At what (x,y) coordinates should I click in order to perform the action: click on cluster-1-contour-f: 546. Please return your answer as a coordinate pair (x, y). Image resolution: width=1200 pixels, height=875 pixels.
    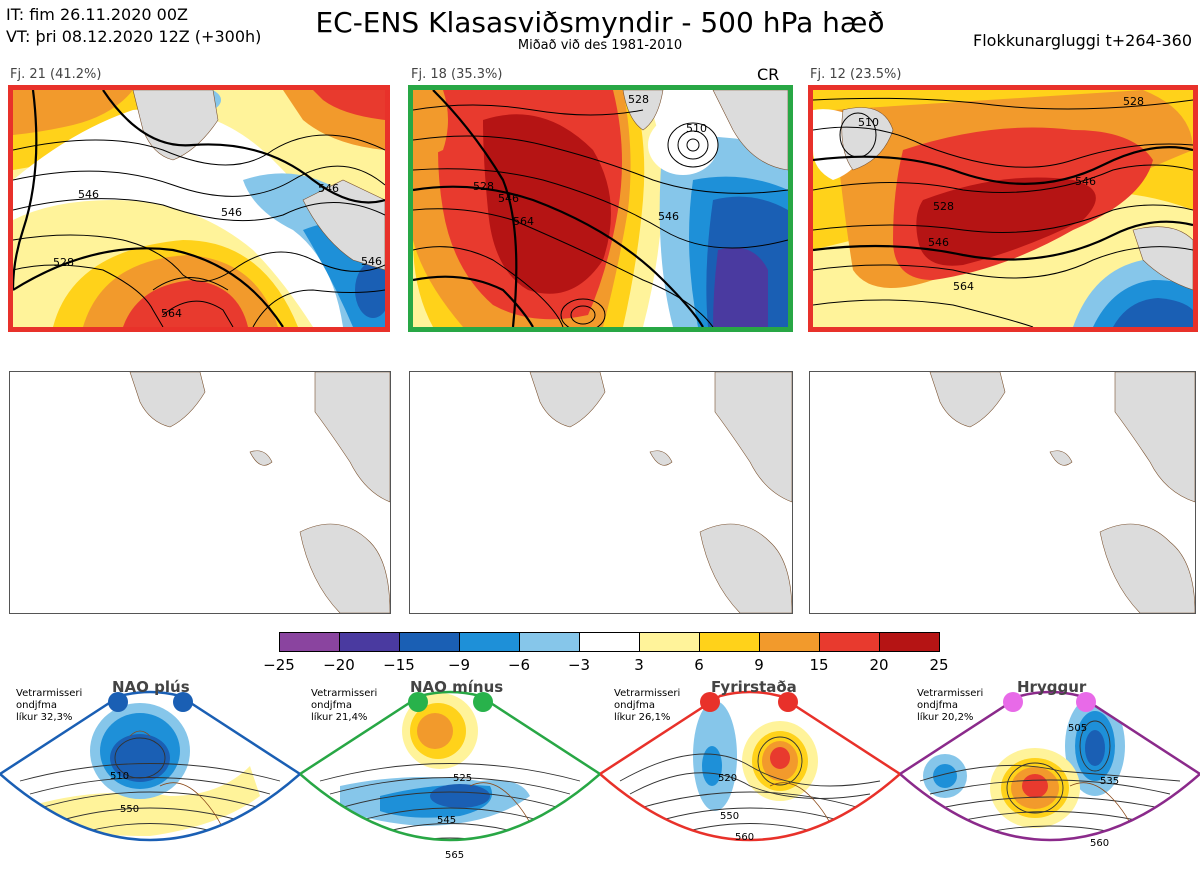
    Looking at the image, I should click on (371, 261).